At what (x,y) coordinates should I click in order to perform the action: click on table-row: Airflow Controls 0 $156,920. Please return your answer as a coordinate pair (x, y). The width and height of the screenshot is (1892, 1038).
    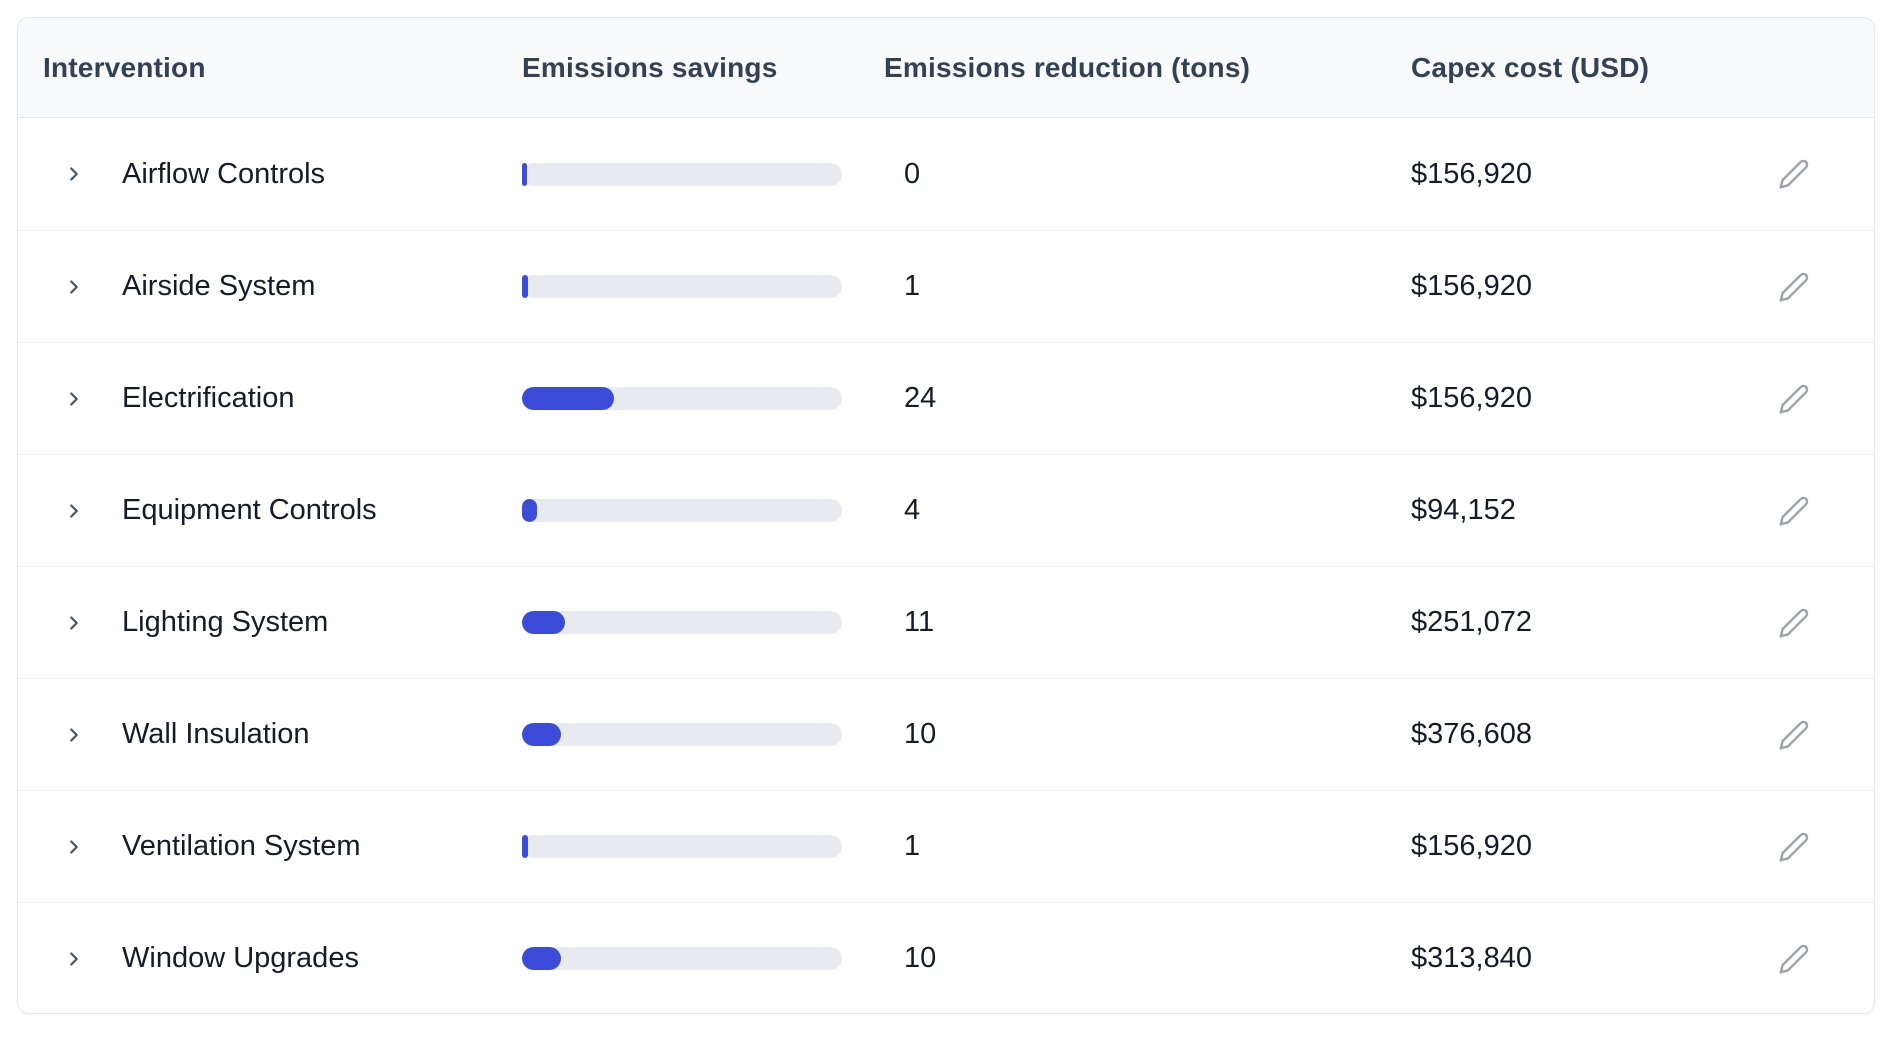
    Looking at the image, I should click on (946, 174).